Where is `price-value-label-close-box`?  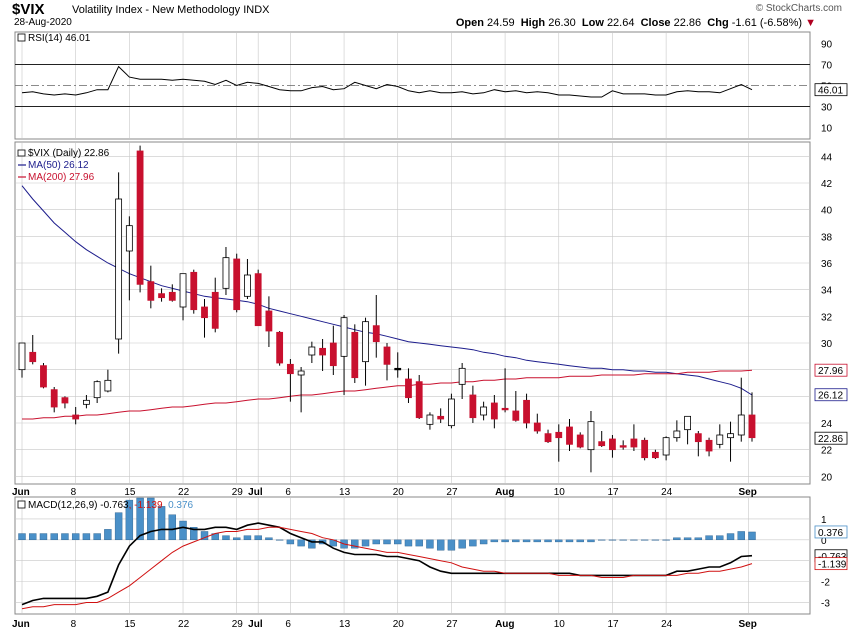
price-value-label-close-box is located at coordinates (831, 438).